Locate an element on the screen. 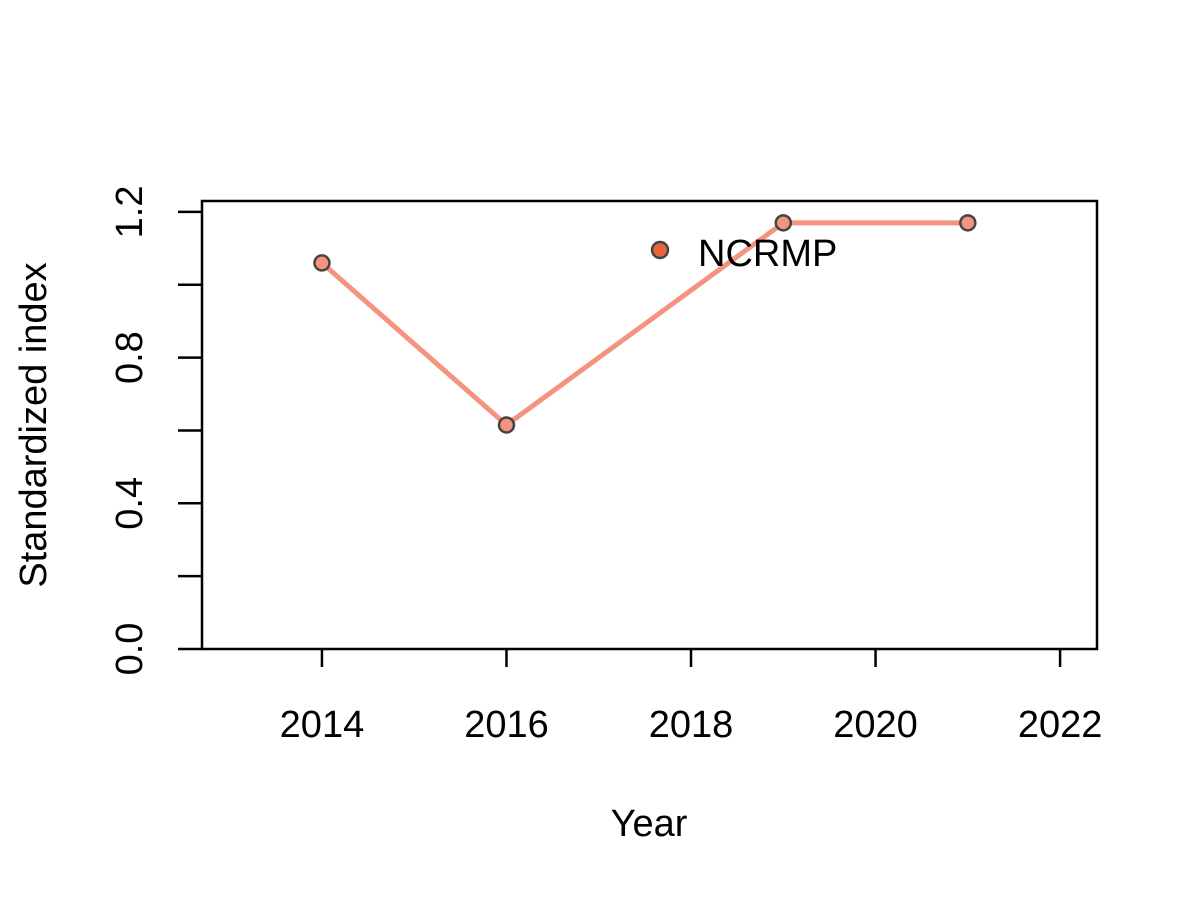  series-layer is located at coordinates (645, 324).